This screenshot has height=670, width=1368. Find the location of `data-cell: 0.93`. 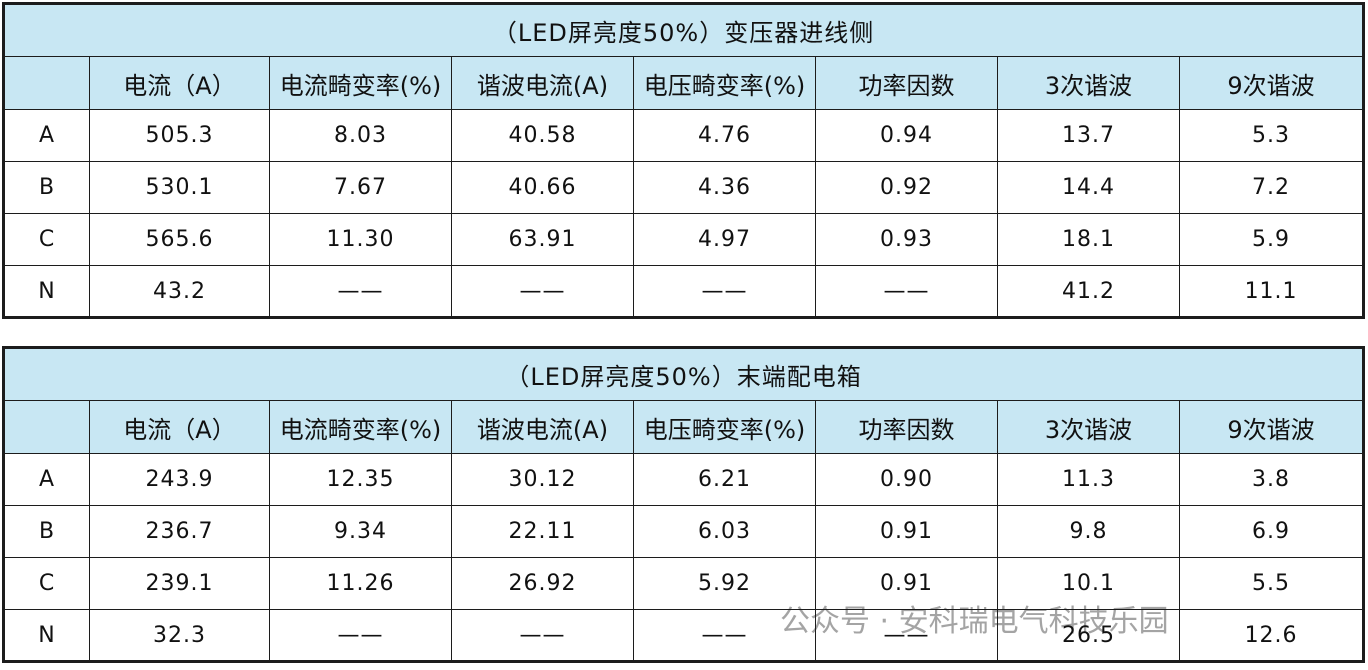

data-cell: 0.93 is located at coordinates (906, 239).